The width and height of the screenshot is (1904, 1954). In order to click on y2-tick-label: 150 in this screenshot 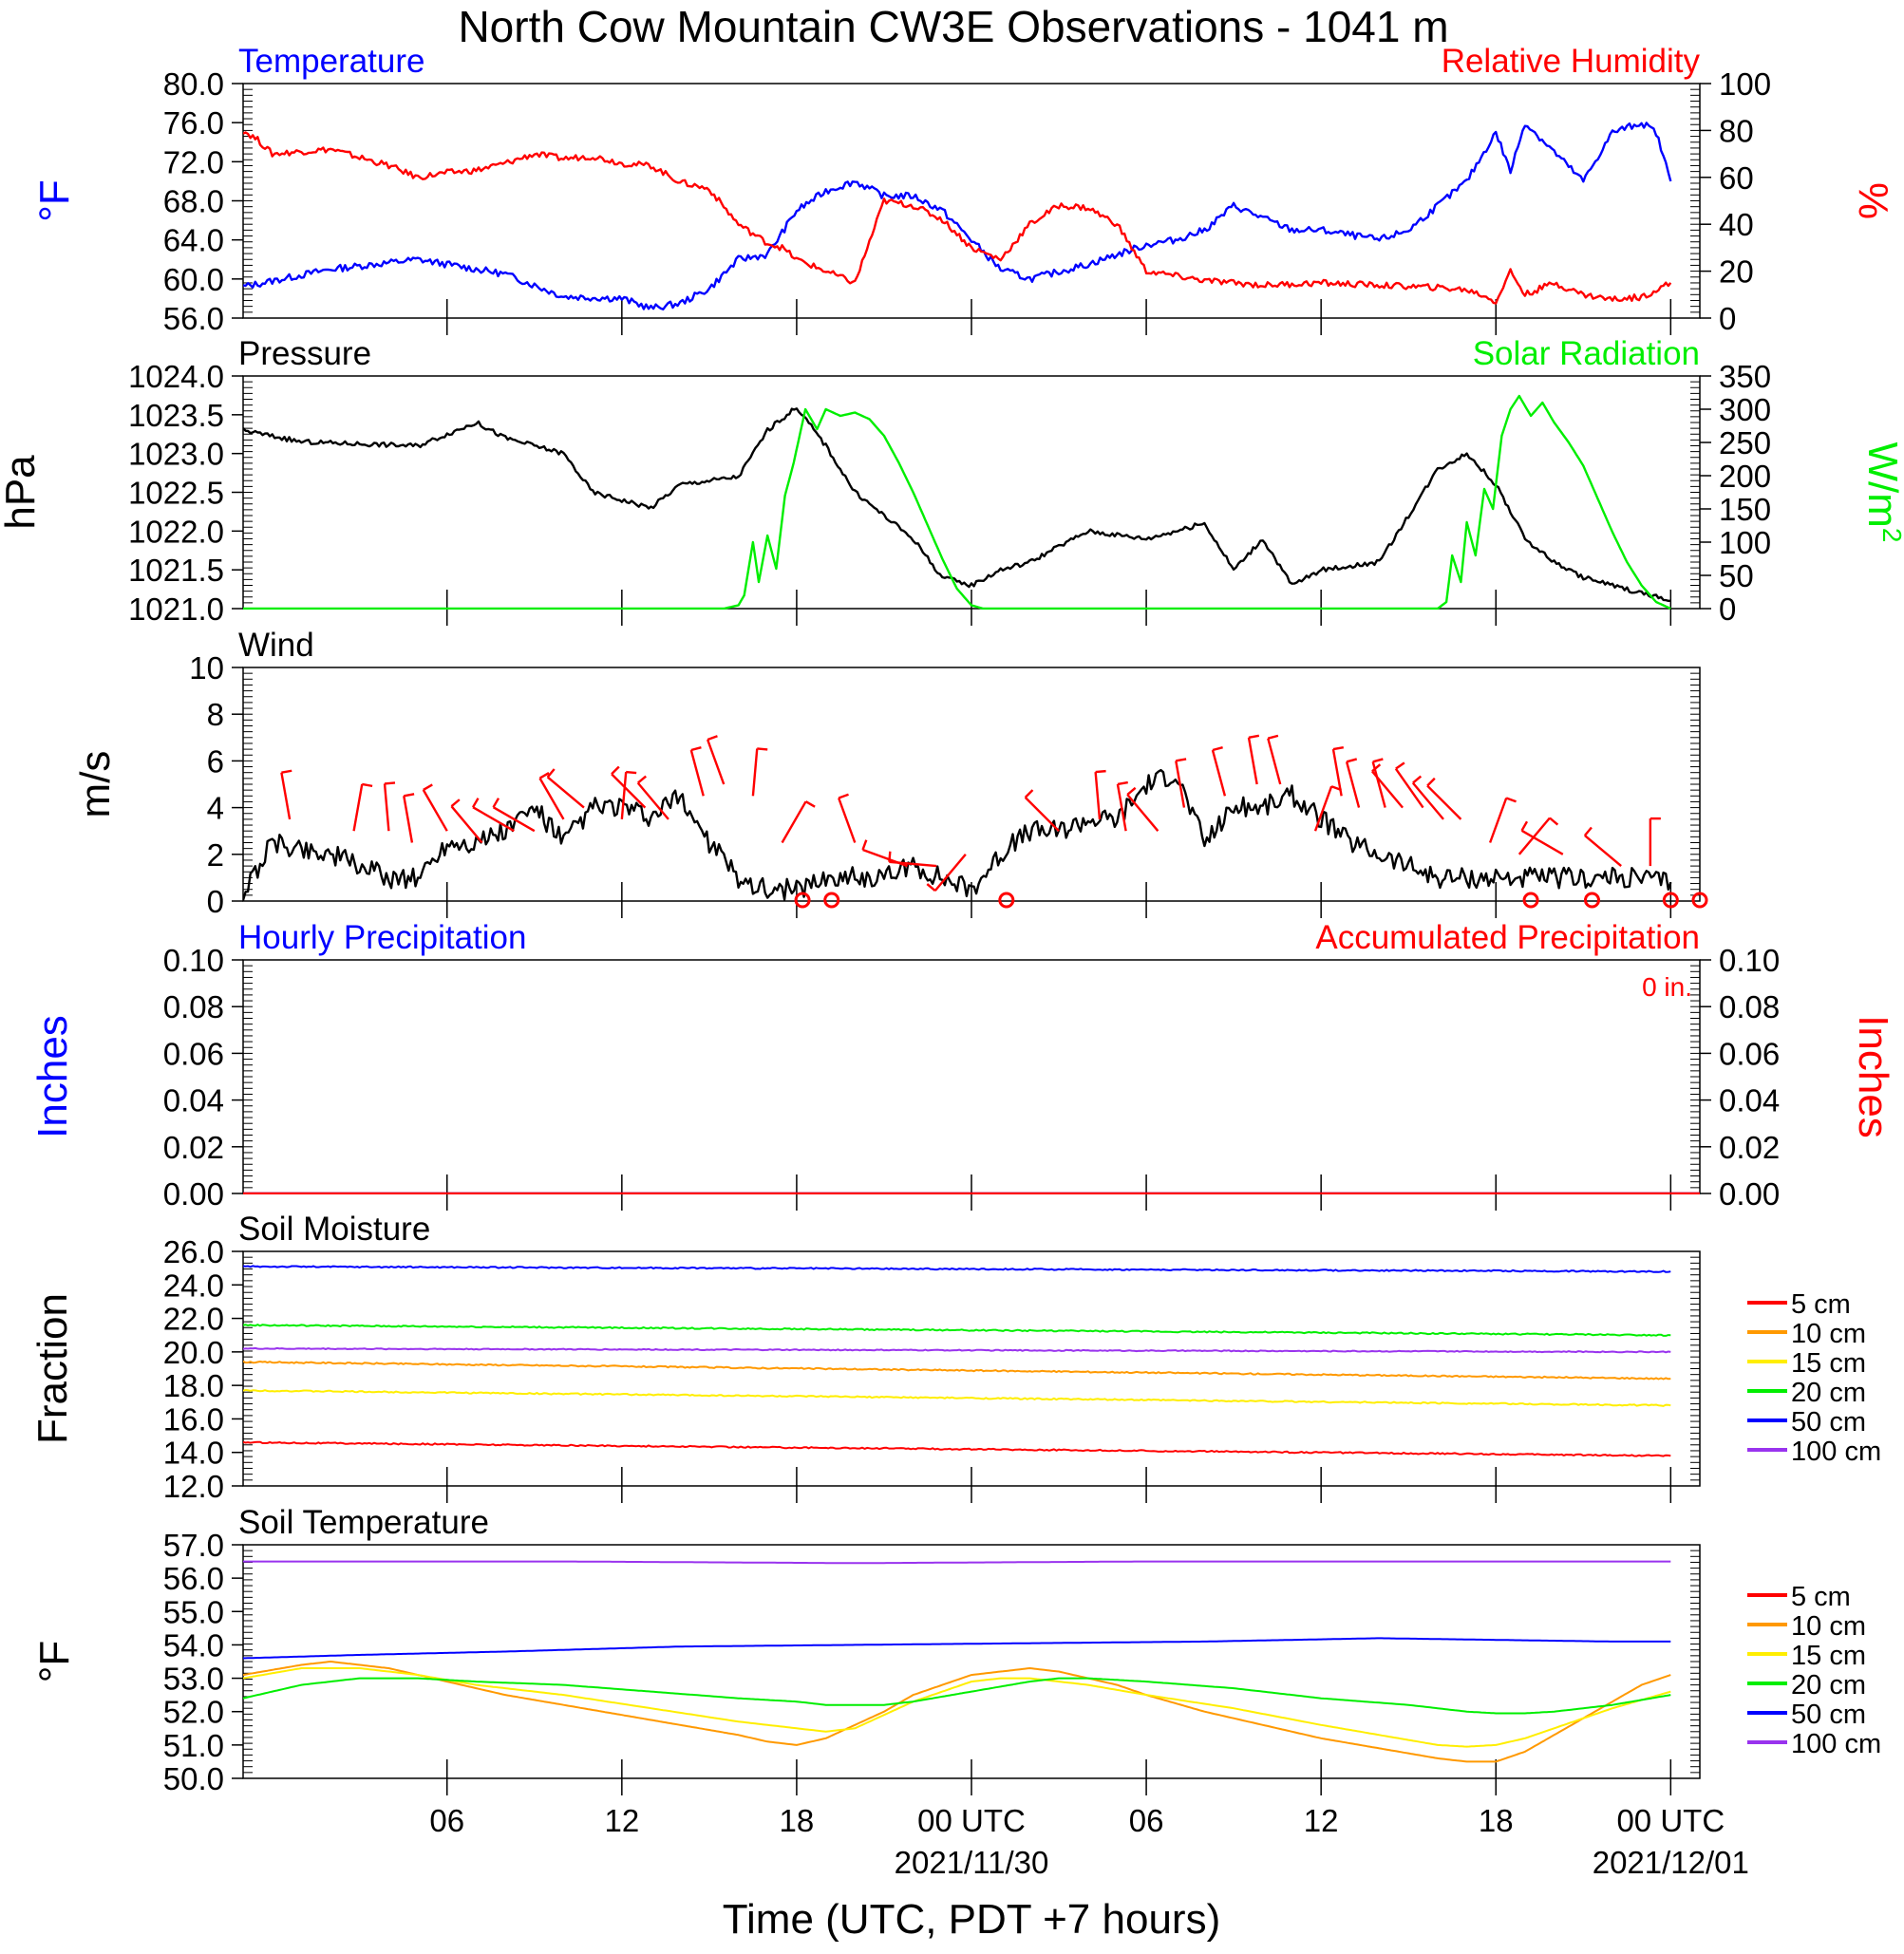, I will do `click(1745, 509)`.